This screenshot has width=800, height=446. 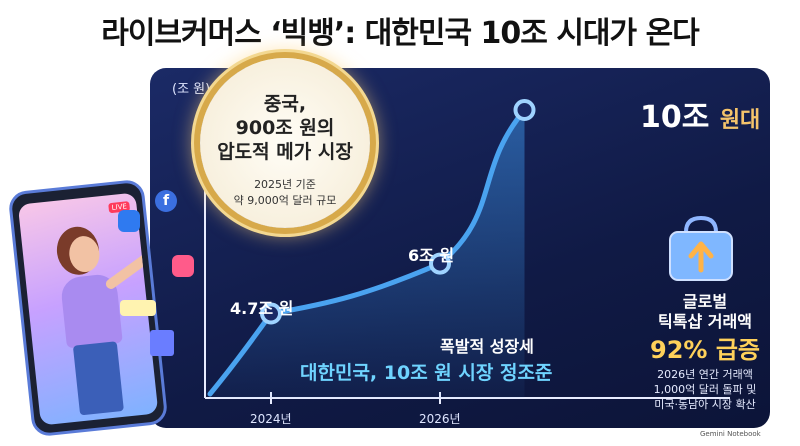 I want to click on global-sub-3: 미국·동남아 시장 확산, so click(x=705, y=404).